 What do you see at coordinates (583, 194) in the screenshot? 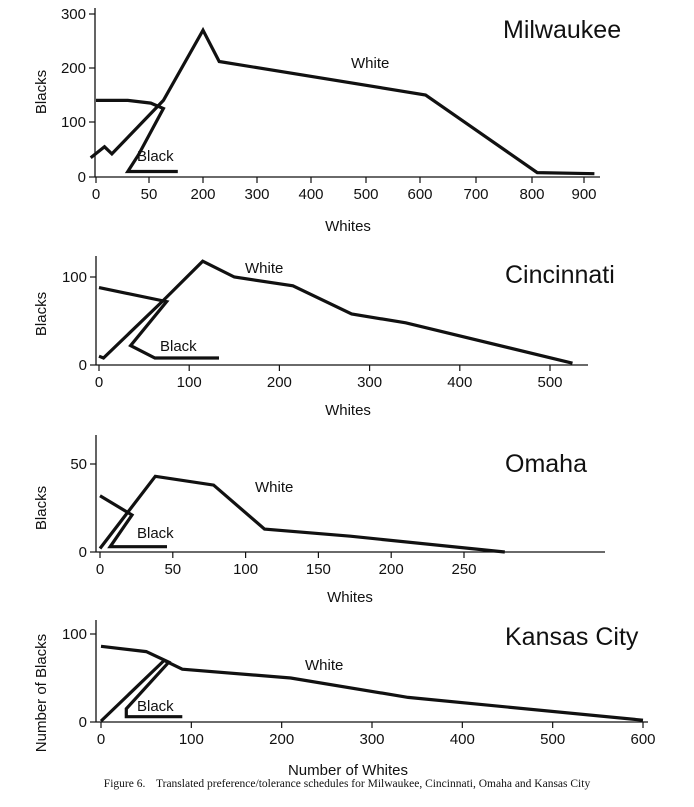
I see `x-tick-label: 900` at bounding box center [583, 194].